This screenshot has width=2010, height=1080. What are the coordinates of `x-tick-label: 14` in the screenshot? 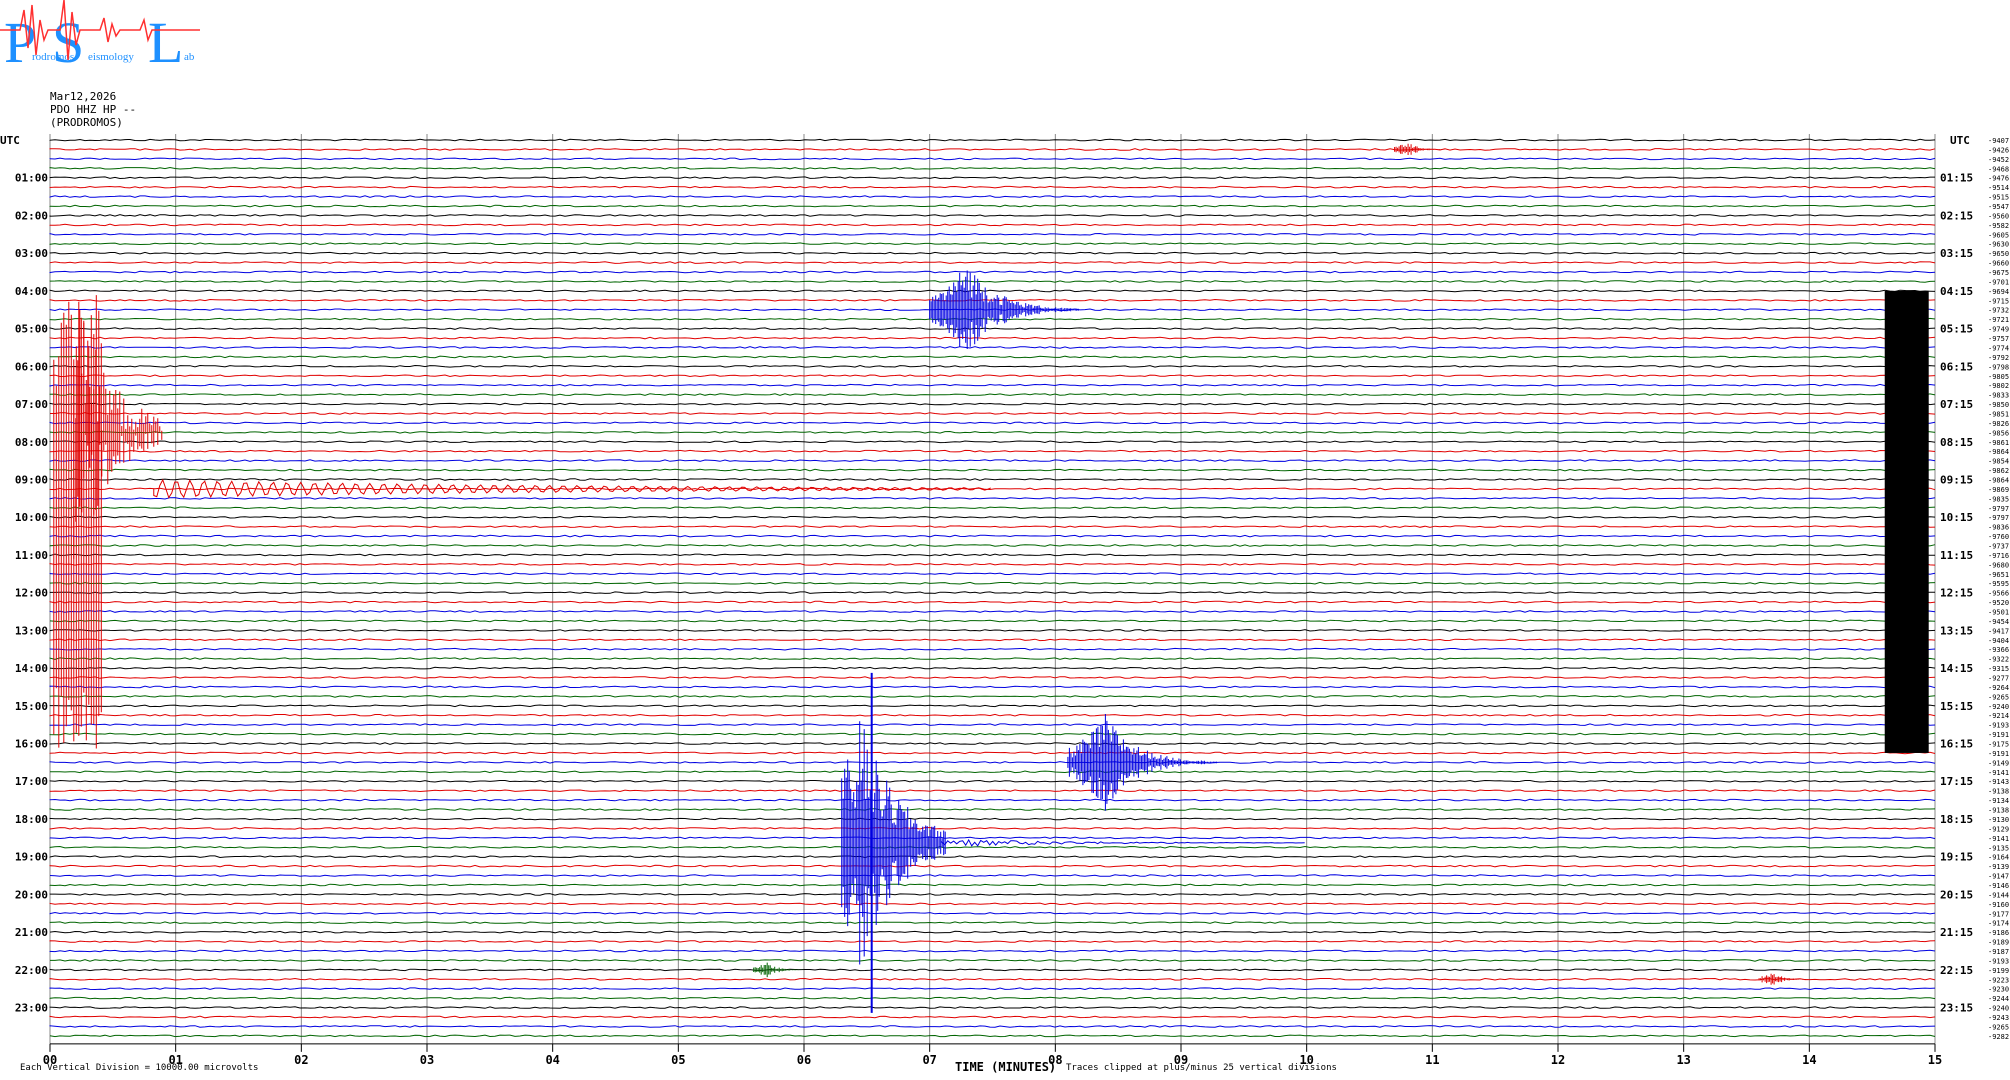 It's located at (1809, 1060).